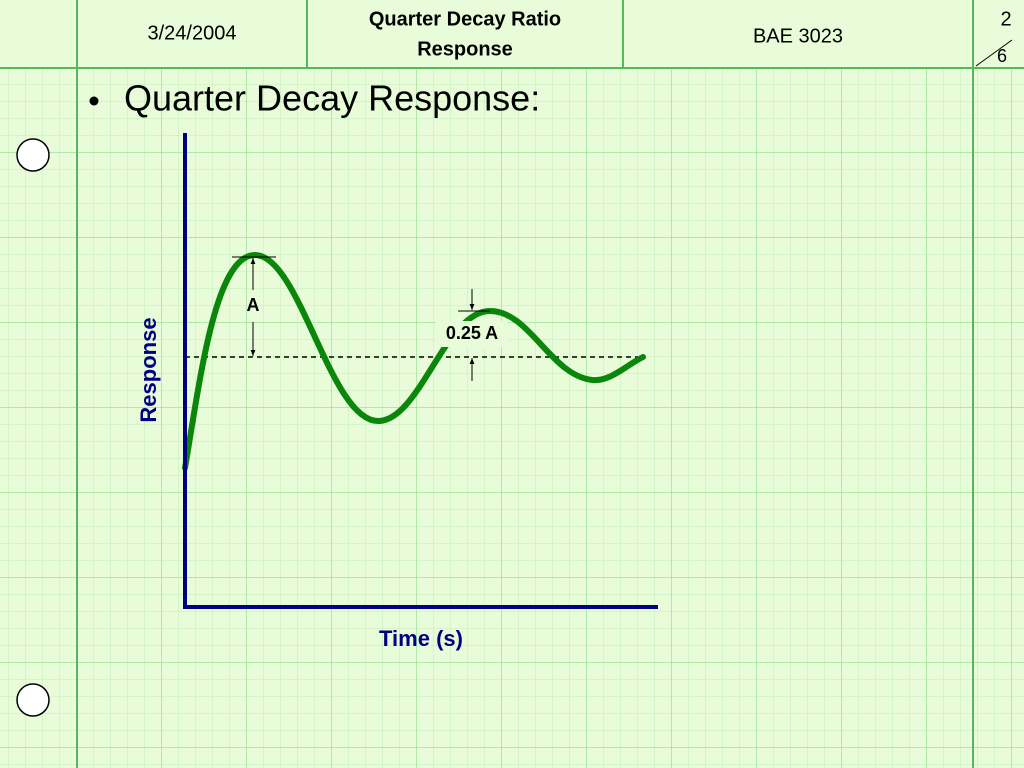 The image size is (1024, 768). Describe the element at coordinates (1002, 56) in the screenshot. I see `page-total: 6` at that location.